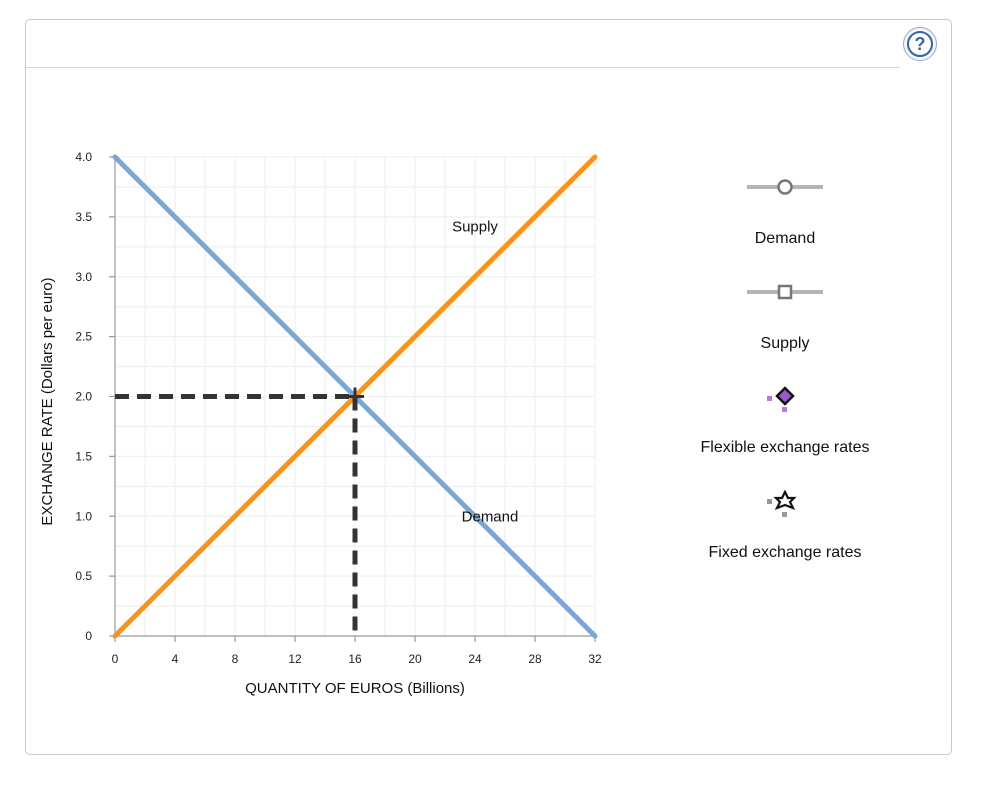 Image resolution: width=994 pixels, height=802 pixels. Describe the element at coordinates (785, 238) in the screenshot. I see `legend-demand-label: Demand` at that location.